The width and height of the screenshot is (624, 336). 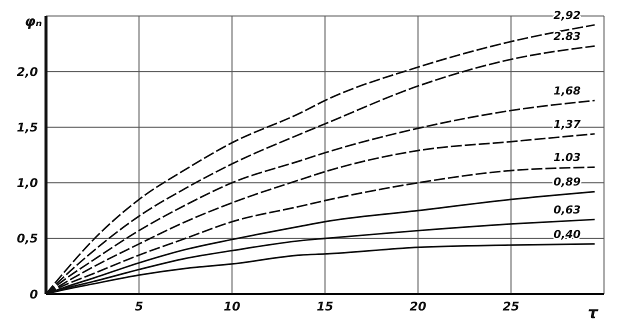 I want to click on x-tick-label: 15, so click(x=325, y=307).